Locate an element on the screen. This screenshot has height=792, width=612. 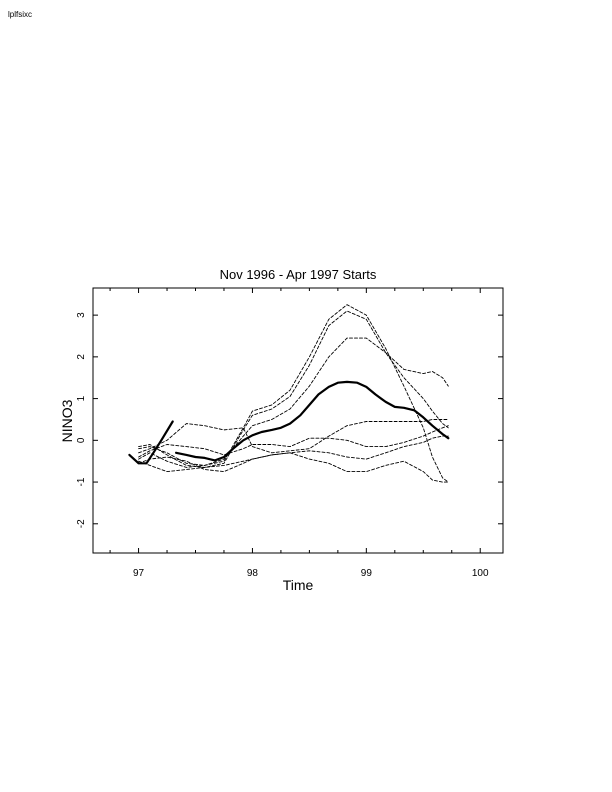
x-axis-label: Time is located at coordinates (298, 585).